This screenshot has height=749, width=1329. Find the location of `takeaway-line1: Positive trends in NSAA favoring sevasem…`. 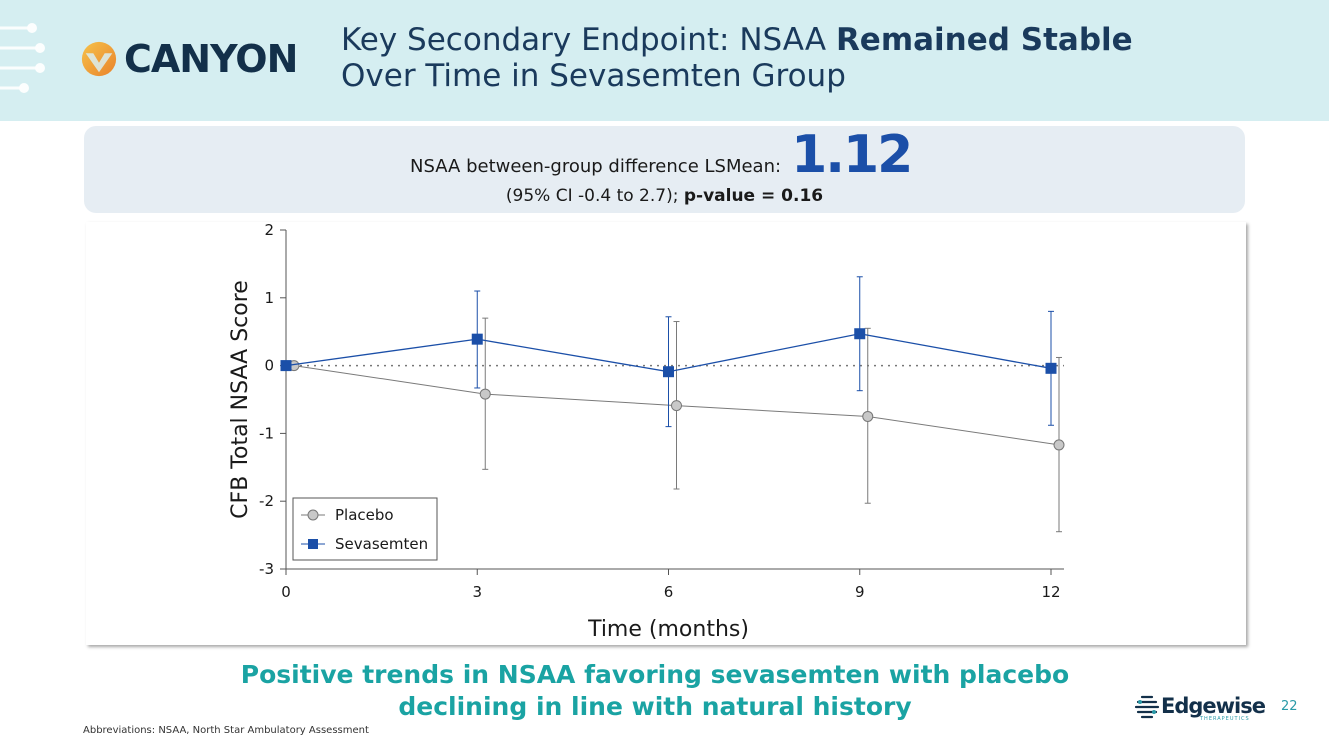

takeaway-line1: Positive trends in NSAA favoring sevasem… is located at coordinates (655, 674).